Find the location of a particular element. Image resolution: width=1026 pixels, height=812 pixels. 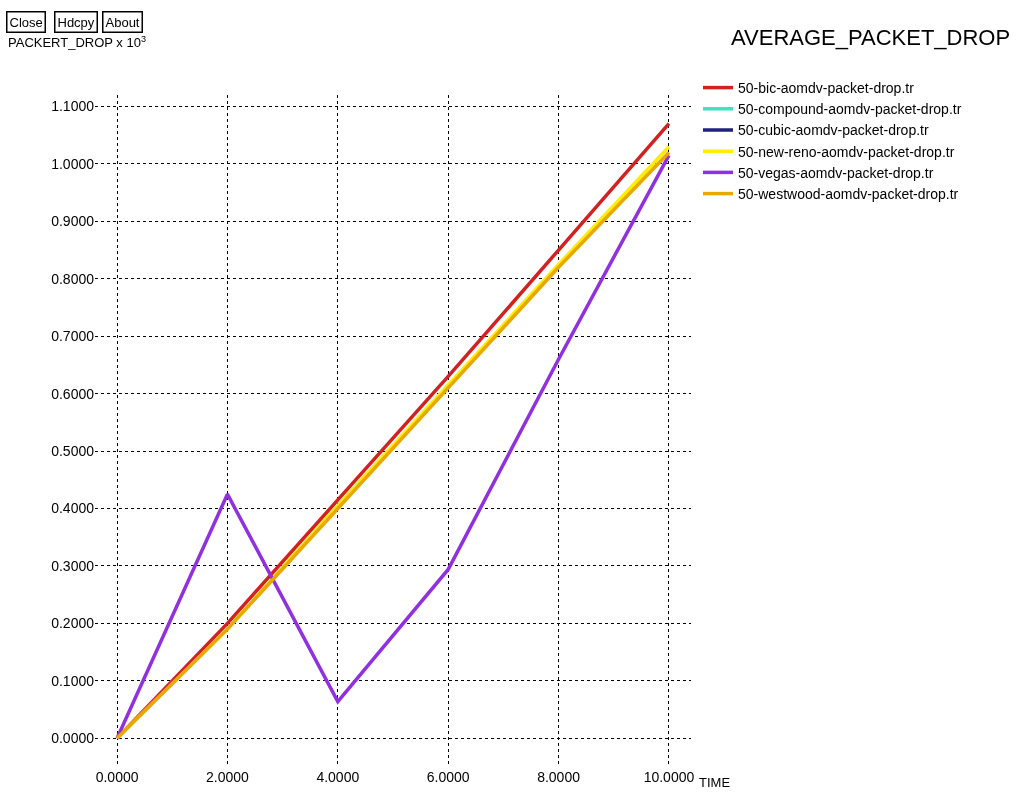

y-tick-label: 0.9000 is located at coordinates (73, 221).